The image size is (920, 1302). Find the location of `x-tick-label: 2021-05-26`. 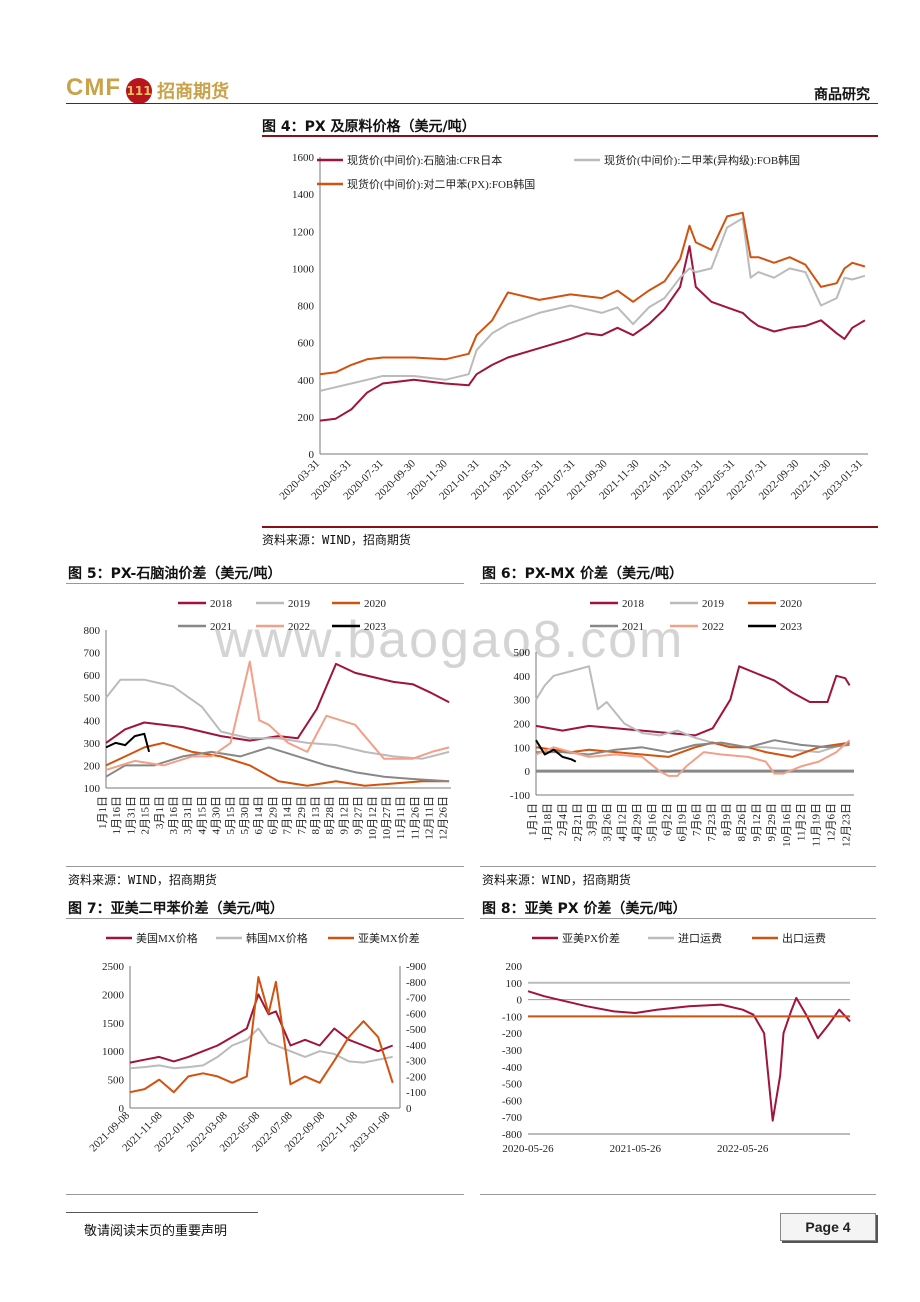

x-tick-label: 2021-05-26 is located at coordinates (636, 1149).